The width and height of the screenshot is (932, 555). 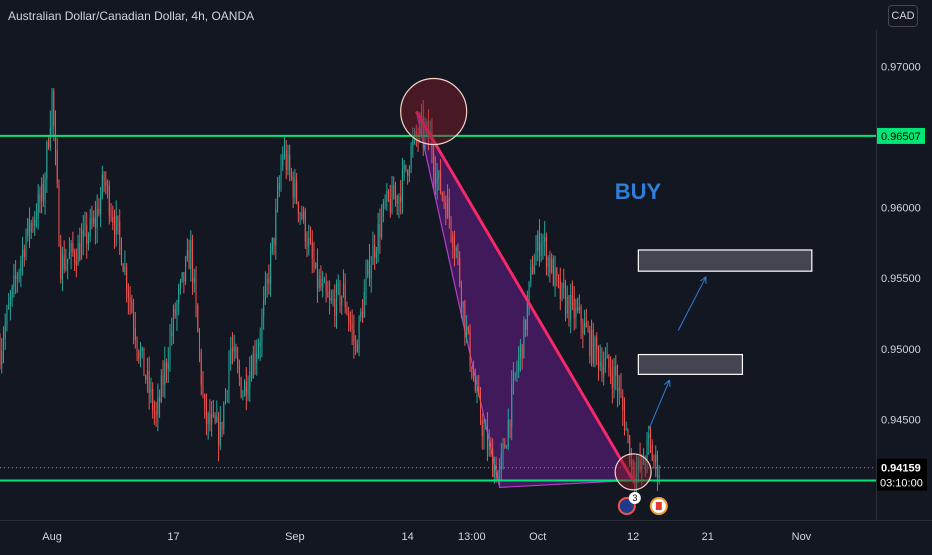 What do you see at coordinates (634, 498) in the screenshot?
I see `event-count-label: 3` at bounding box center [634, 498].